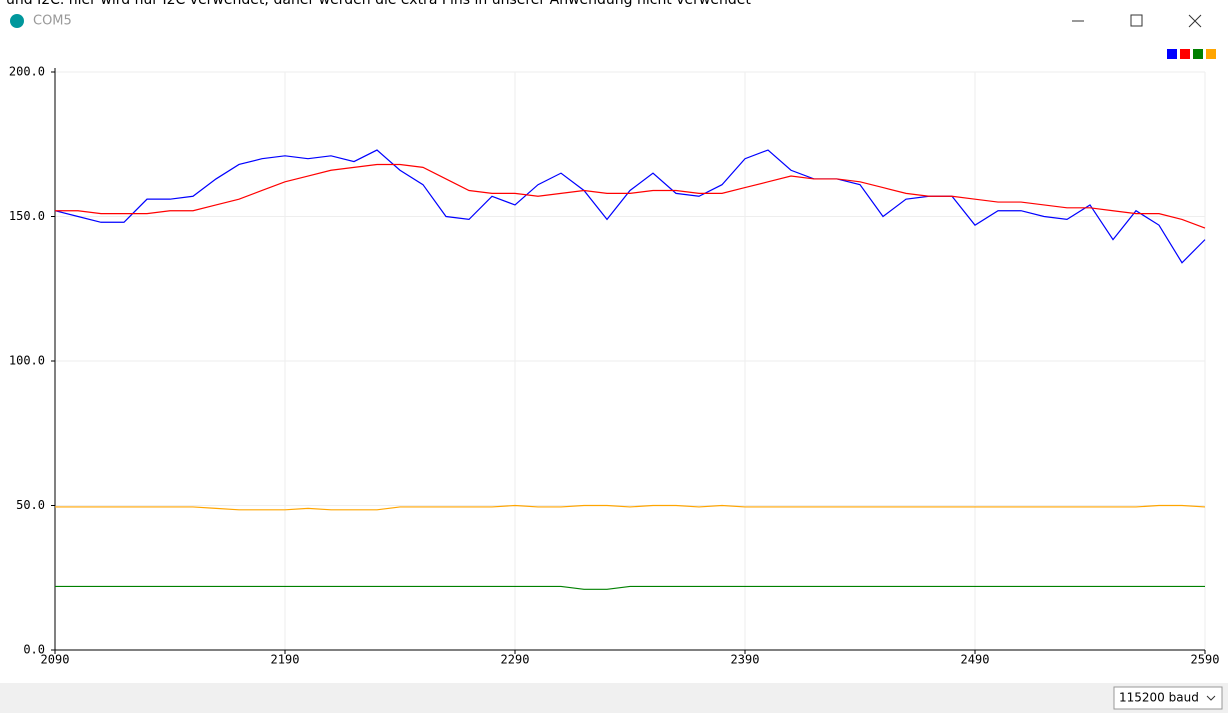 The height and width of the screenshot is (717, 1228). I want to click on window-title: COM5, so click(52, 21).